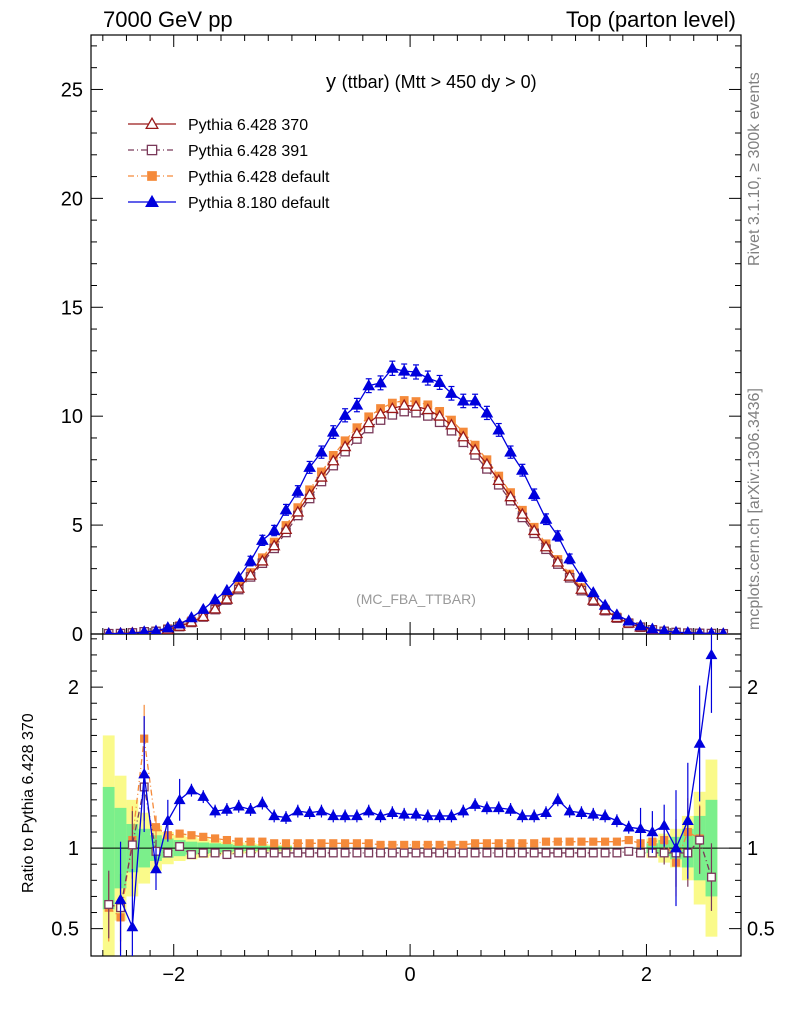  I want to click on legend-label: Pythia 6.428 370, so click(248, 125).